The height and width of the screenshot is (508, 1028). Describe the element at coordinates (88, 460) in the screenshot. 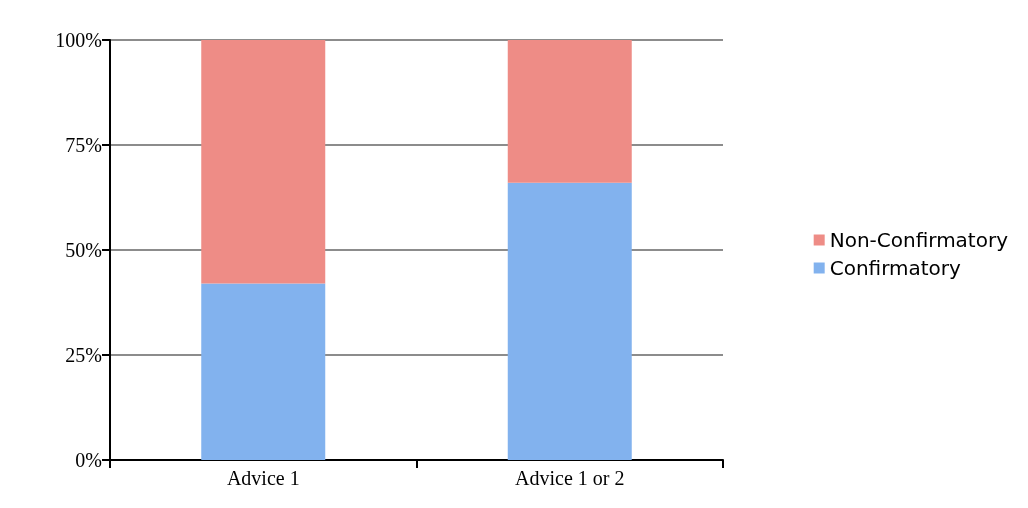

I see `y-tick-label: 0%` at that location.